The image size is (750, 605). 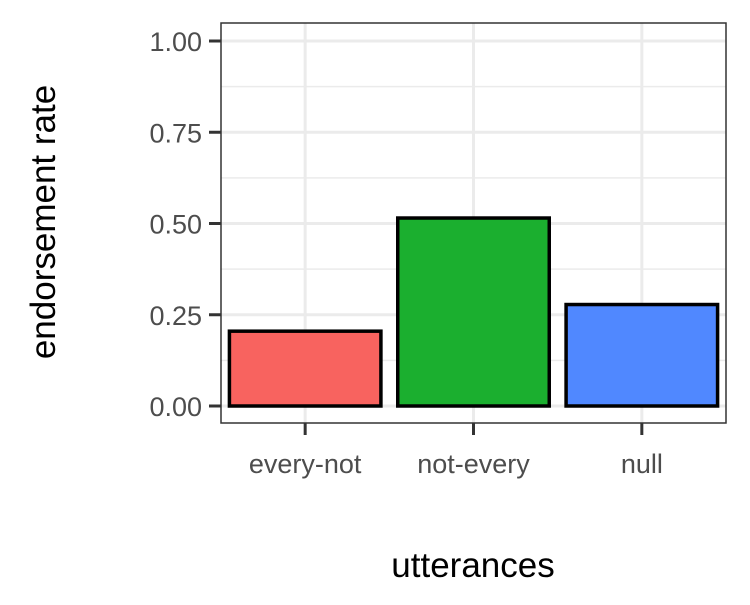 What do you see at coordinates (473, 464) in the screenshot?
I see `x-tick-label: not-every` at bounding box center [473, 464].